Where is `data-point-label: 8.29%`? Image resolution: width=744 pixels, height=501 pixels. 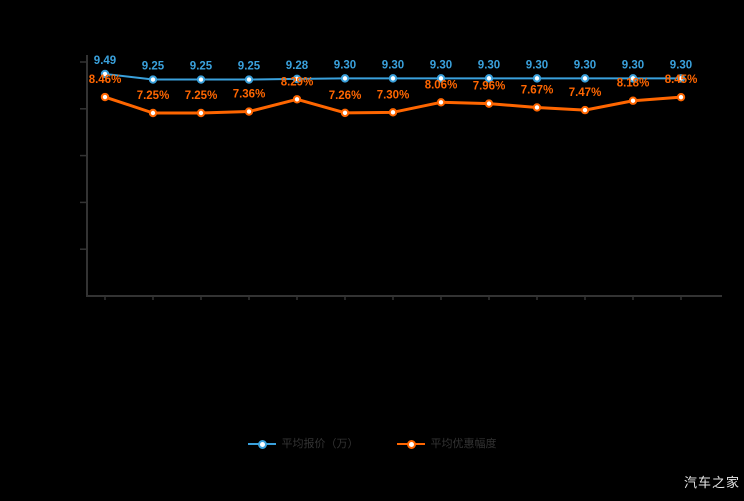 data-point-label: 8.29% is located at coordinates (297, 82).